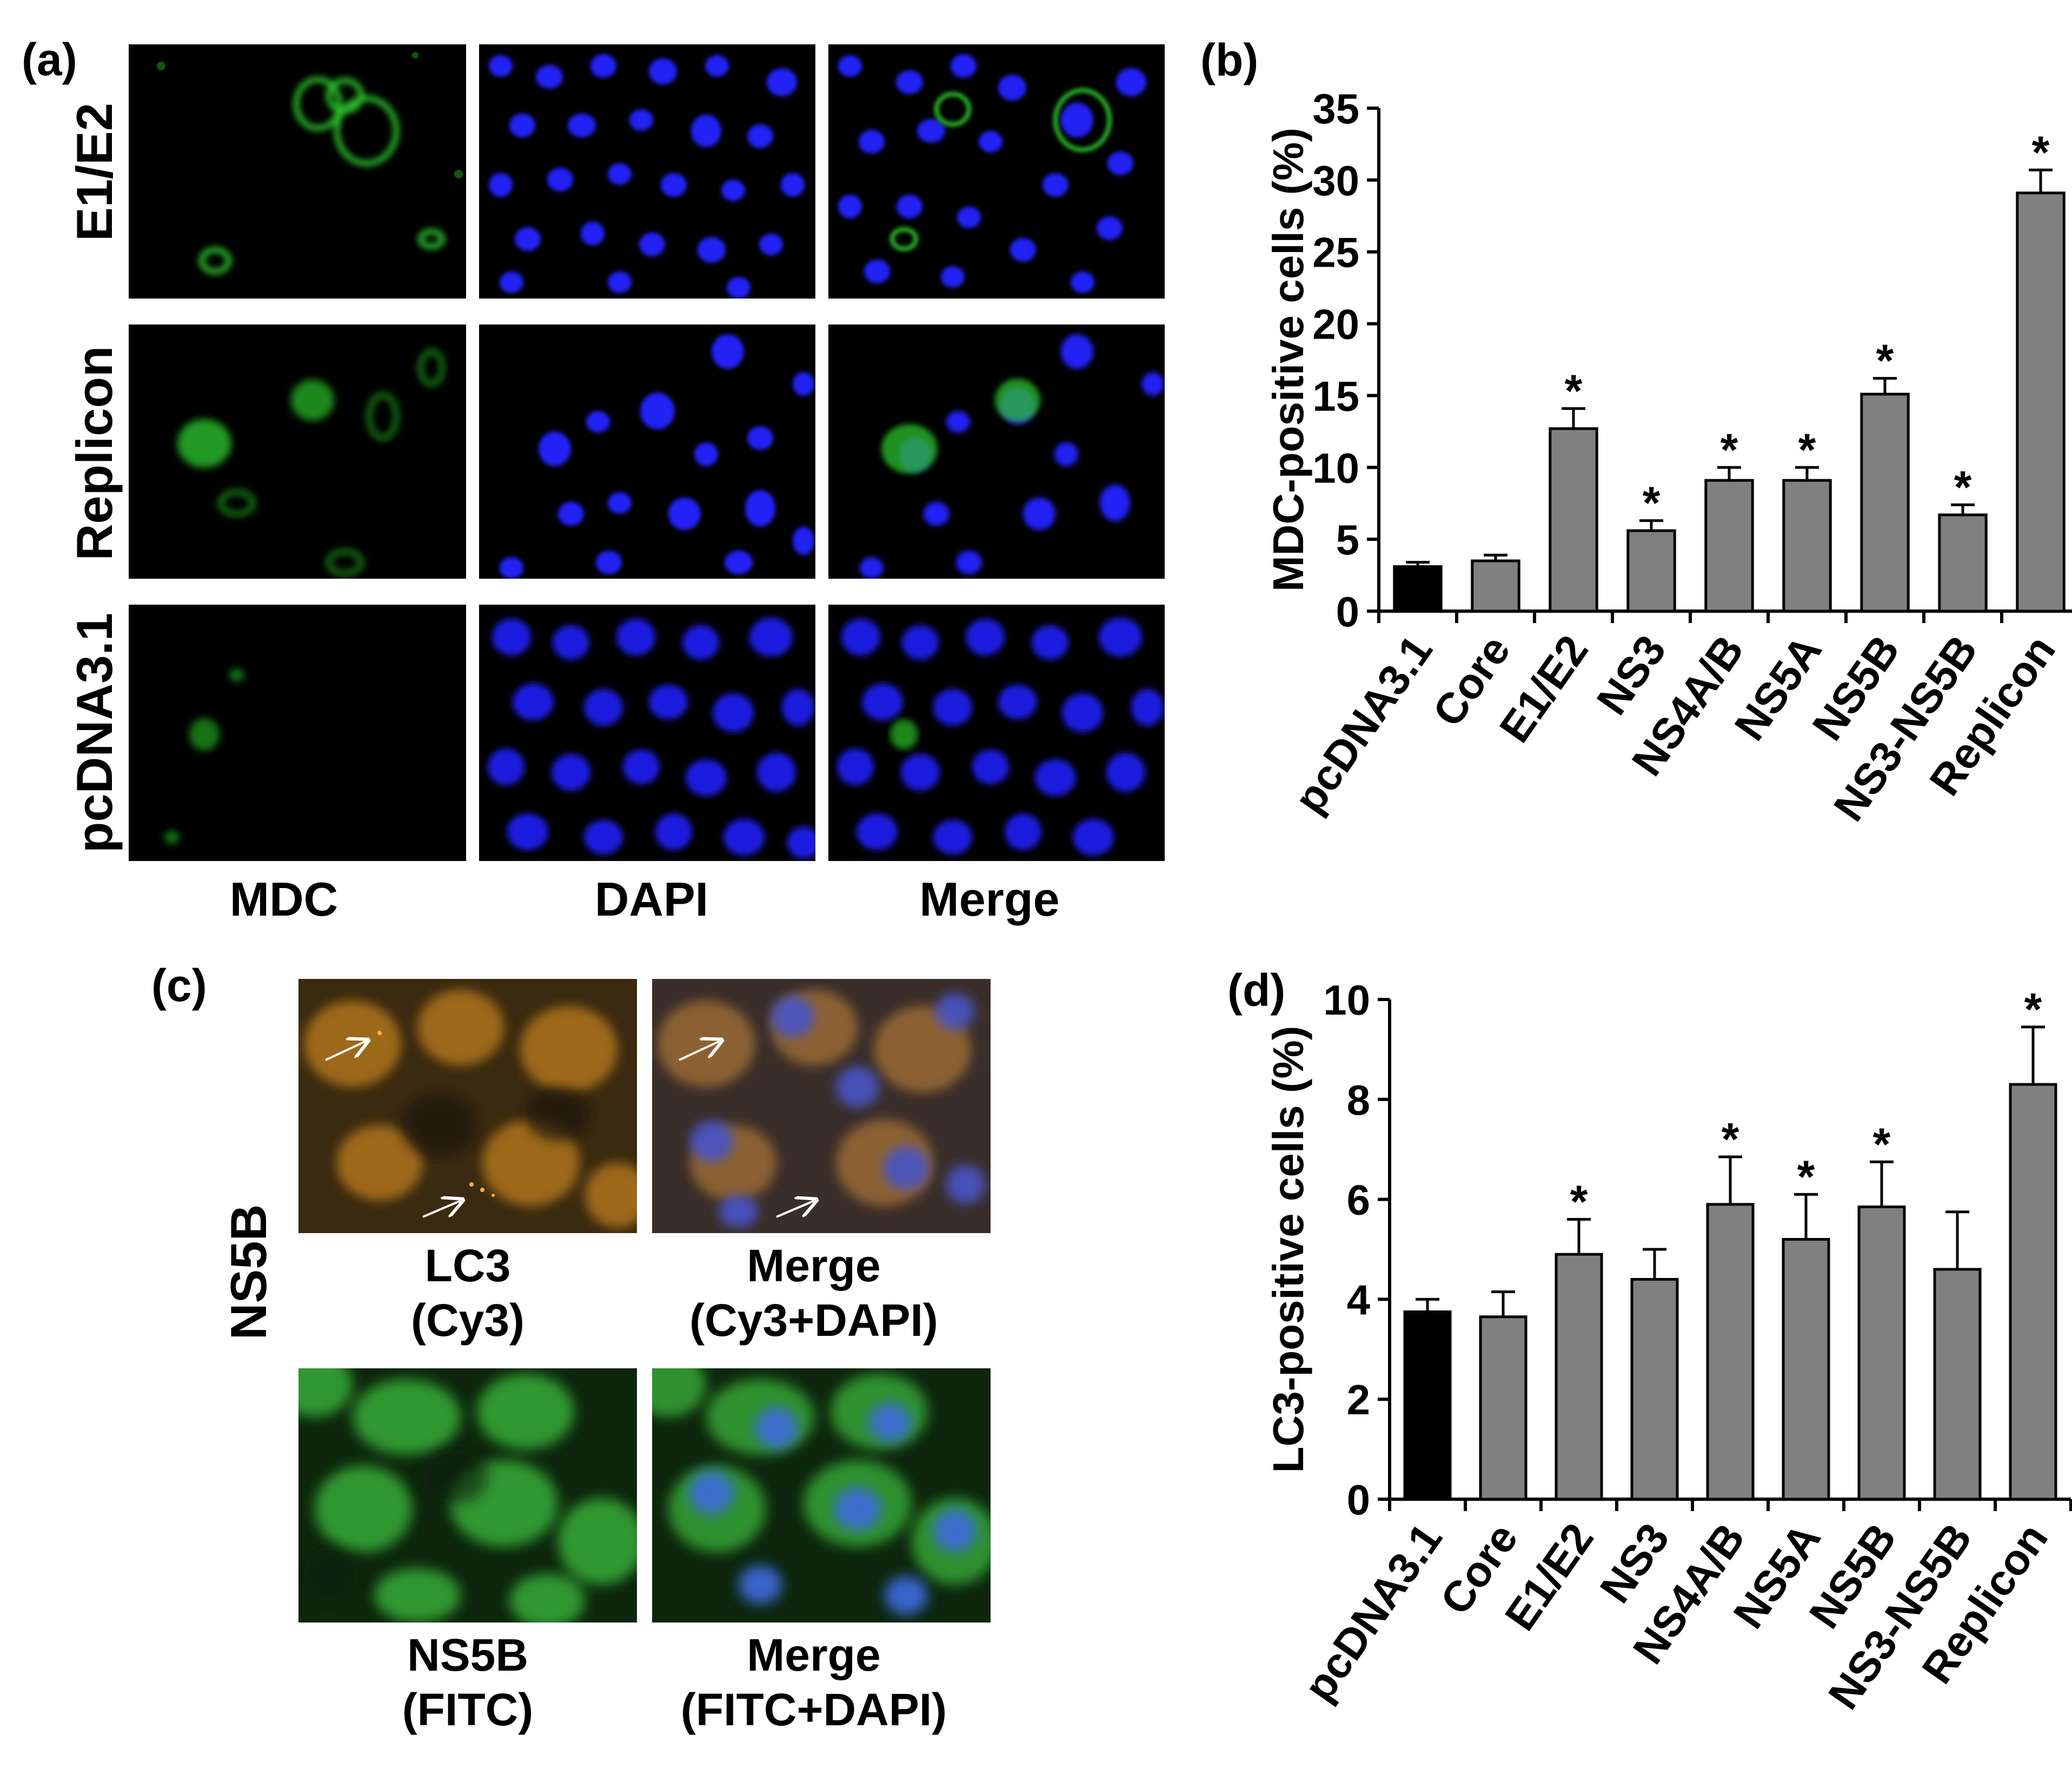 The width and height of the screenshot is (2072, 1768). What do you see at coordinates (248, 1272) in the screenshot?
I see `row-label-ns5b: NS5B` at bounding box center [248, 1272].